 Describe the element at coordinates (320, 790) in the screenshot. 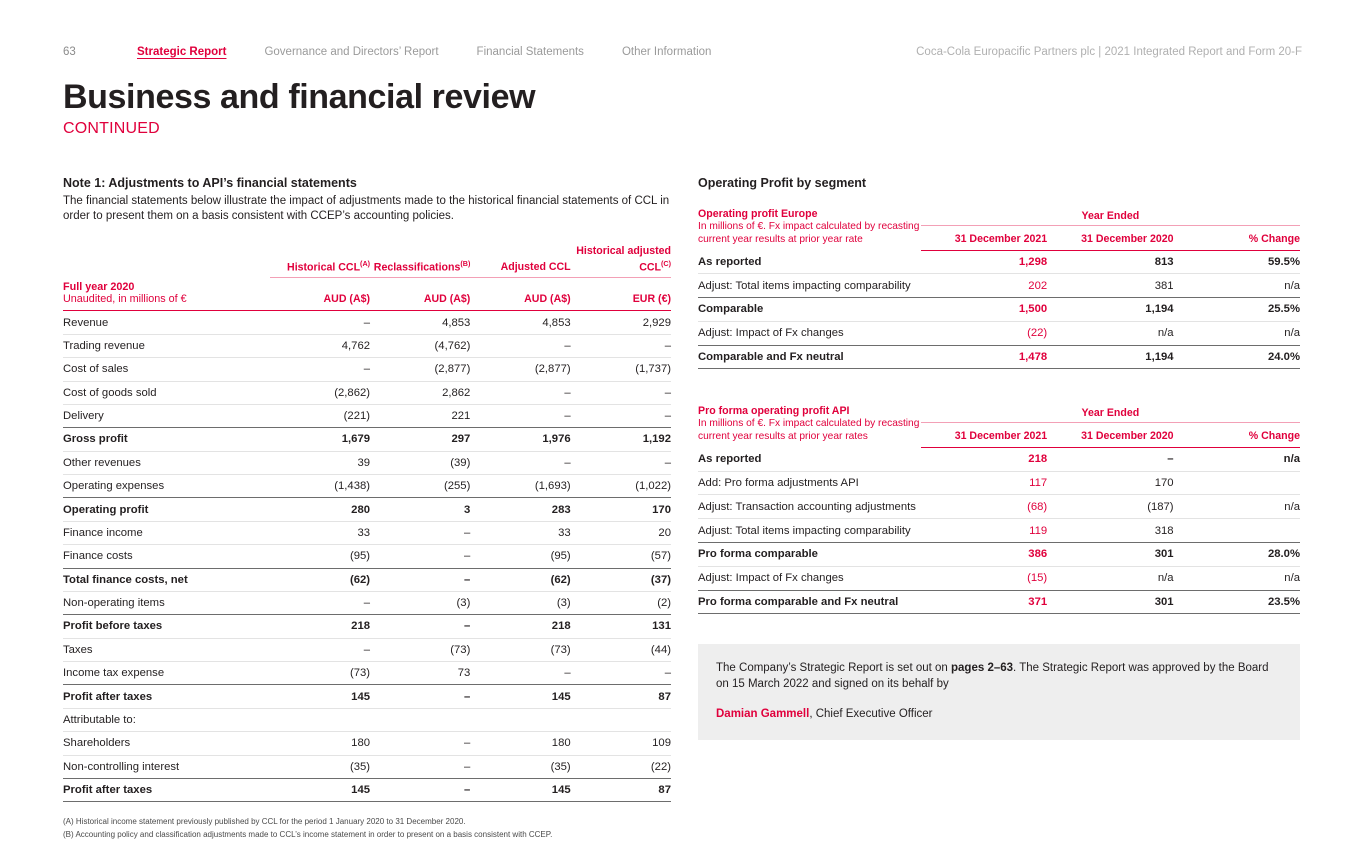

I see `row-value: 145` at that location.